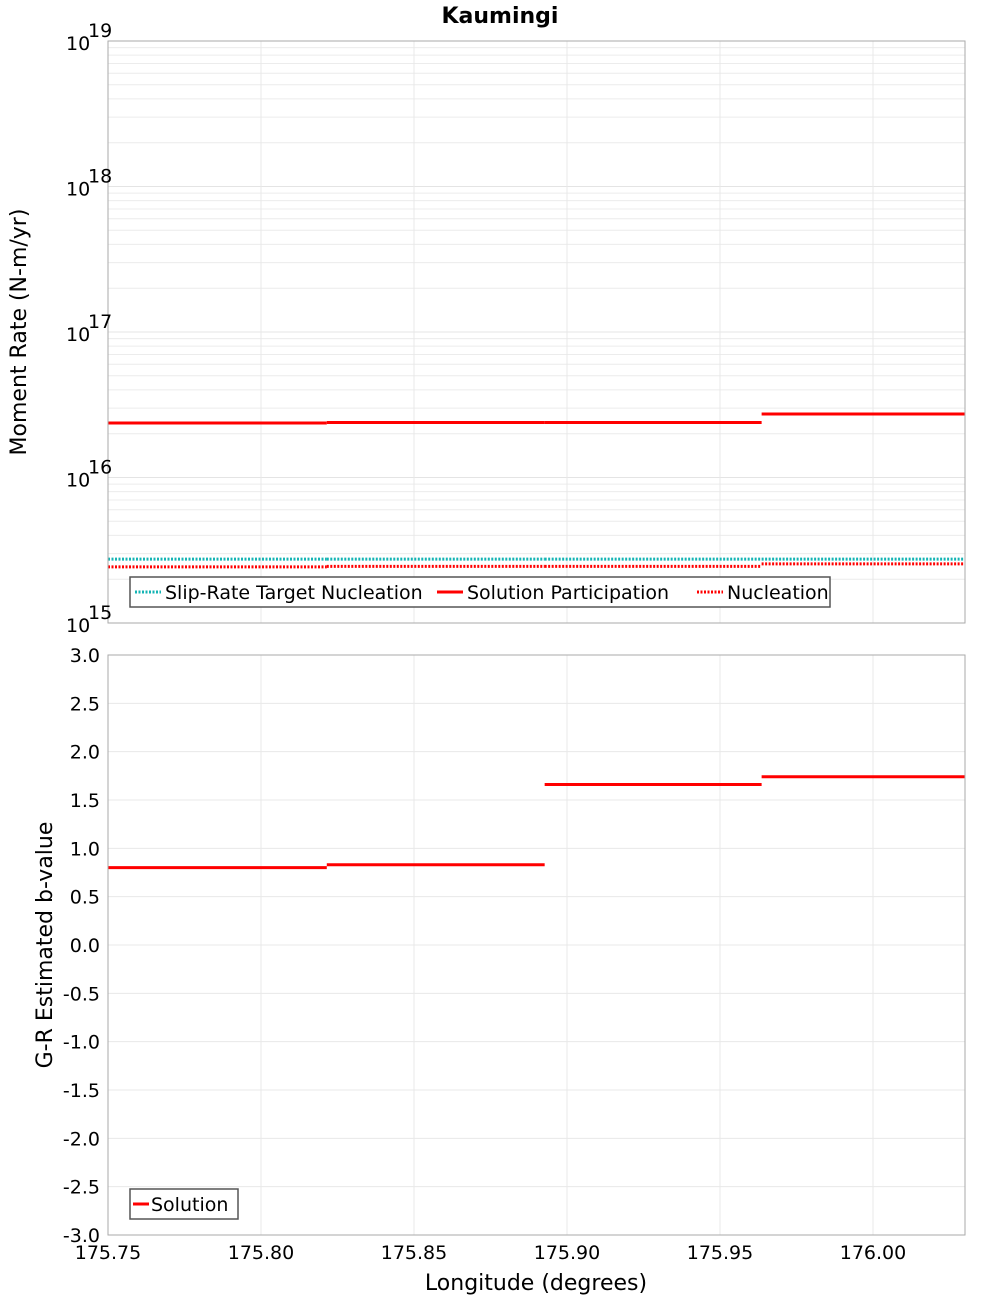 The width and height of the screenshot is (1000, 1300). I want to click on ytick-exponent-17: 17, so click(100, 322).